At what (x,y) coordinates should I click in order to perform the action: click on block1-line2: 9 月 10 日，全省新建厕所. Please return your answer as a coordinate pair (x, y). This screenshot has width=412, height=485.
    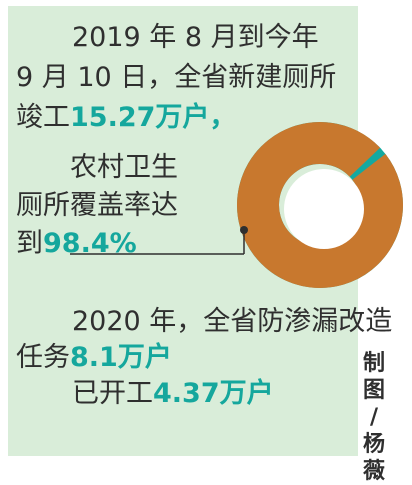
    Looking at the image, I should click on (176, 77).